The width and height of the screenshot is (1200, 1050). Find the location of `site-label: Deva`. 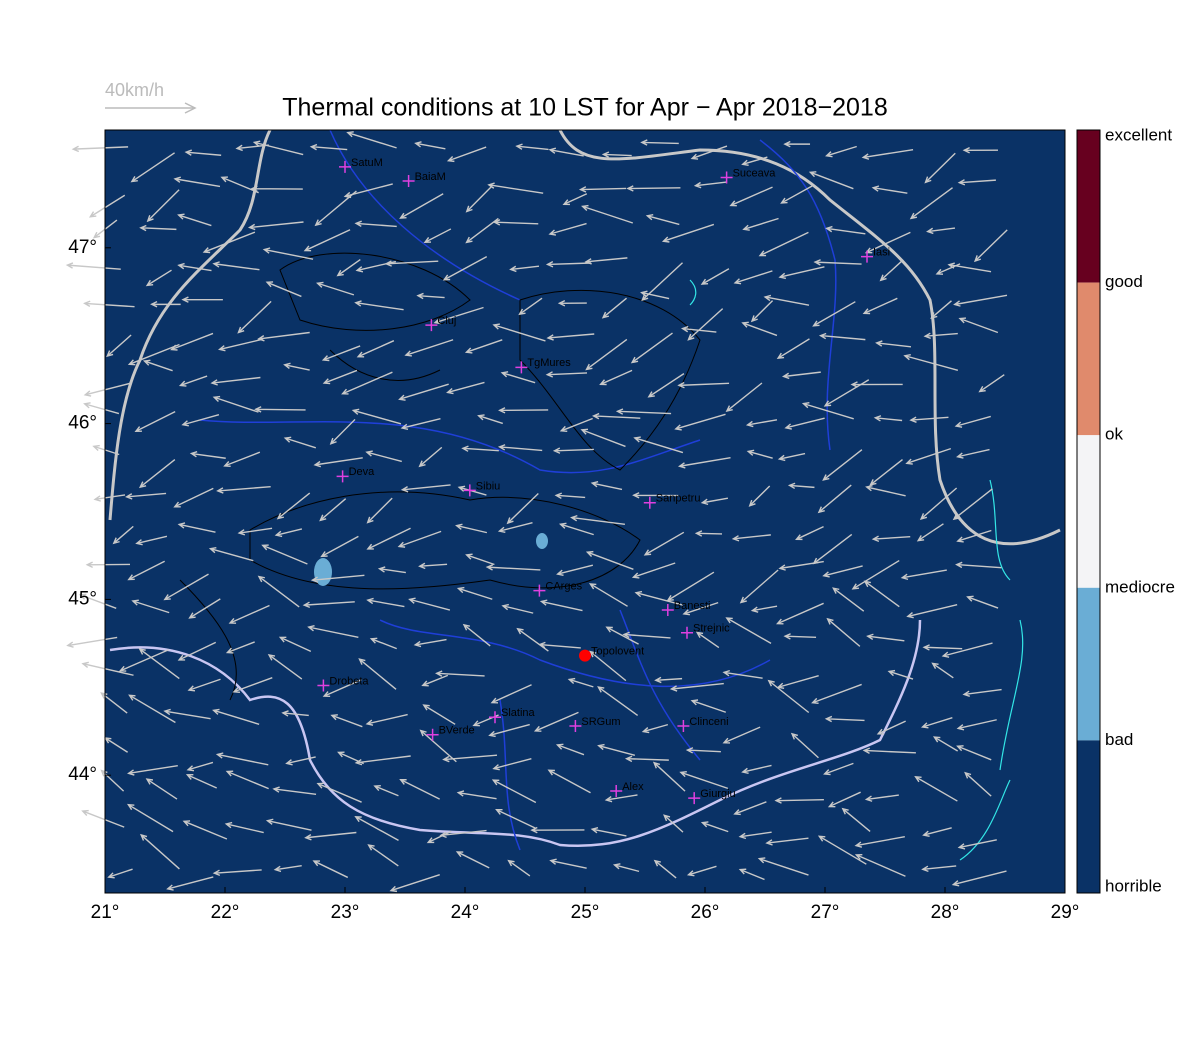

site-label: Deva is located at coordinates (362, 472).